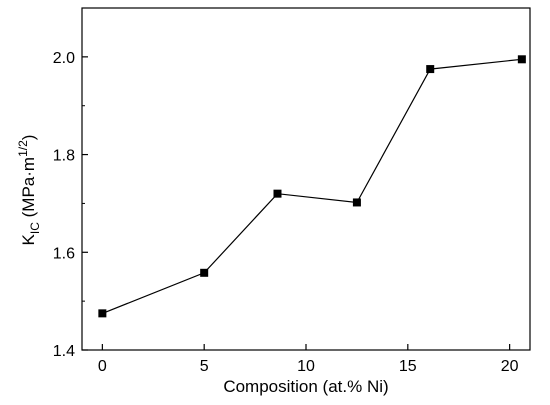  Describe the element at coordinates (35, 228) in the screenshot. I see `y-axis-title-subscript: IC` at that location.